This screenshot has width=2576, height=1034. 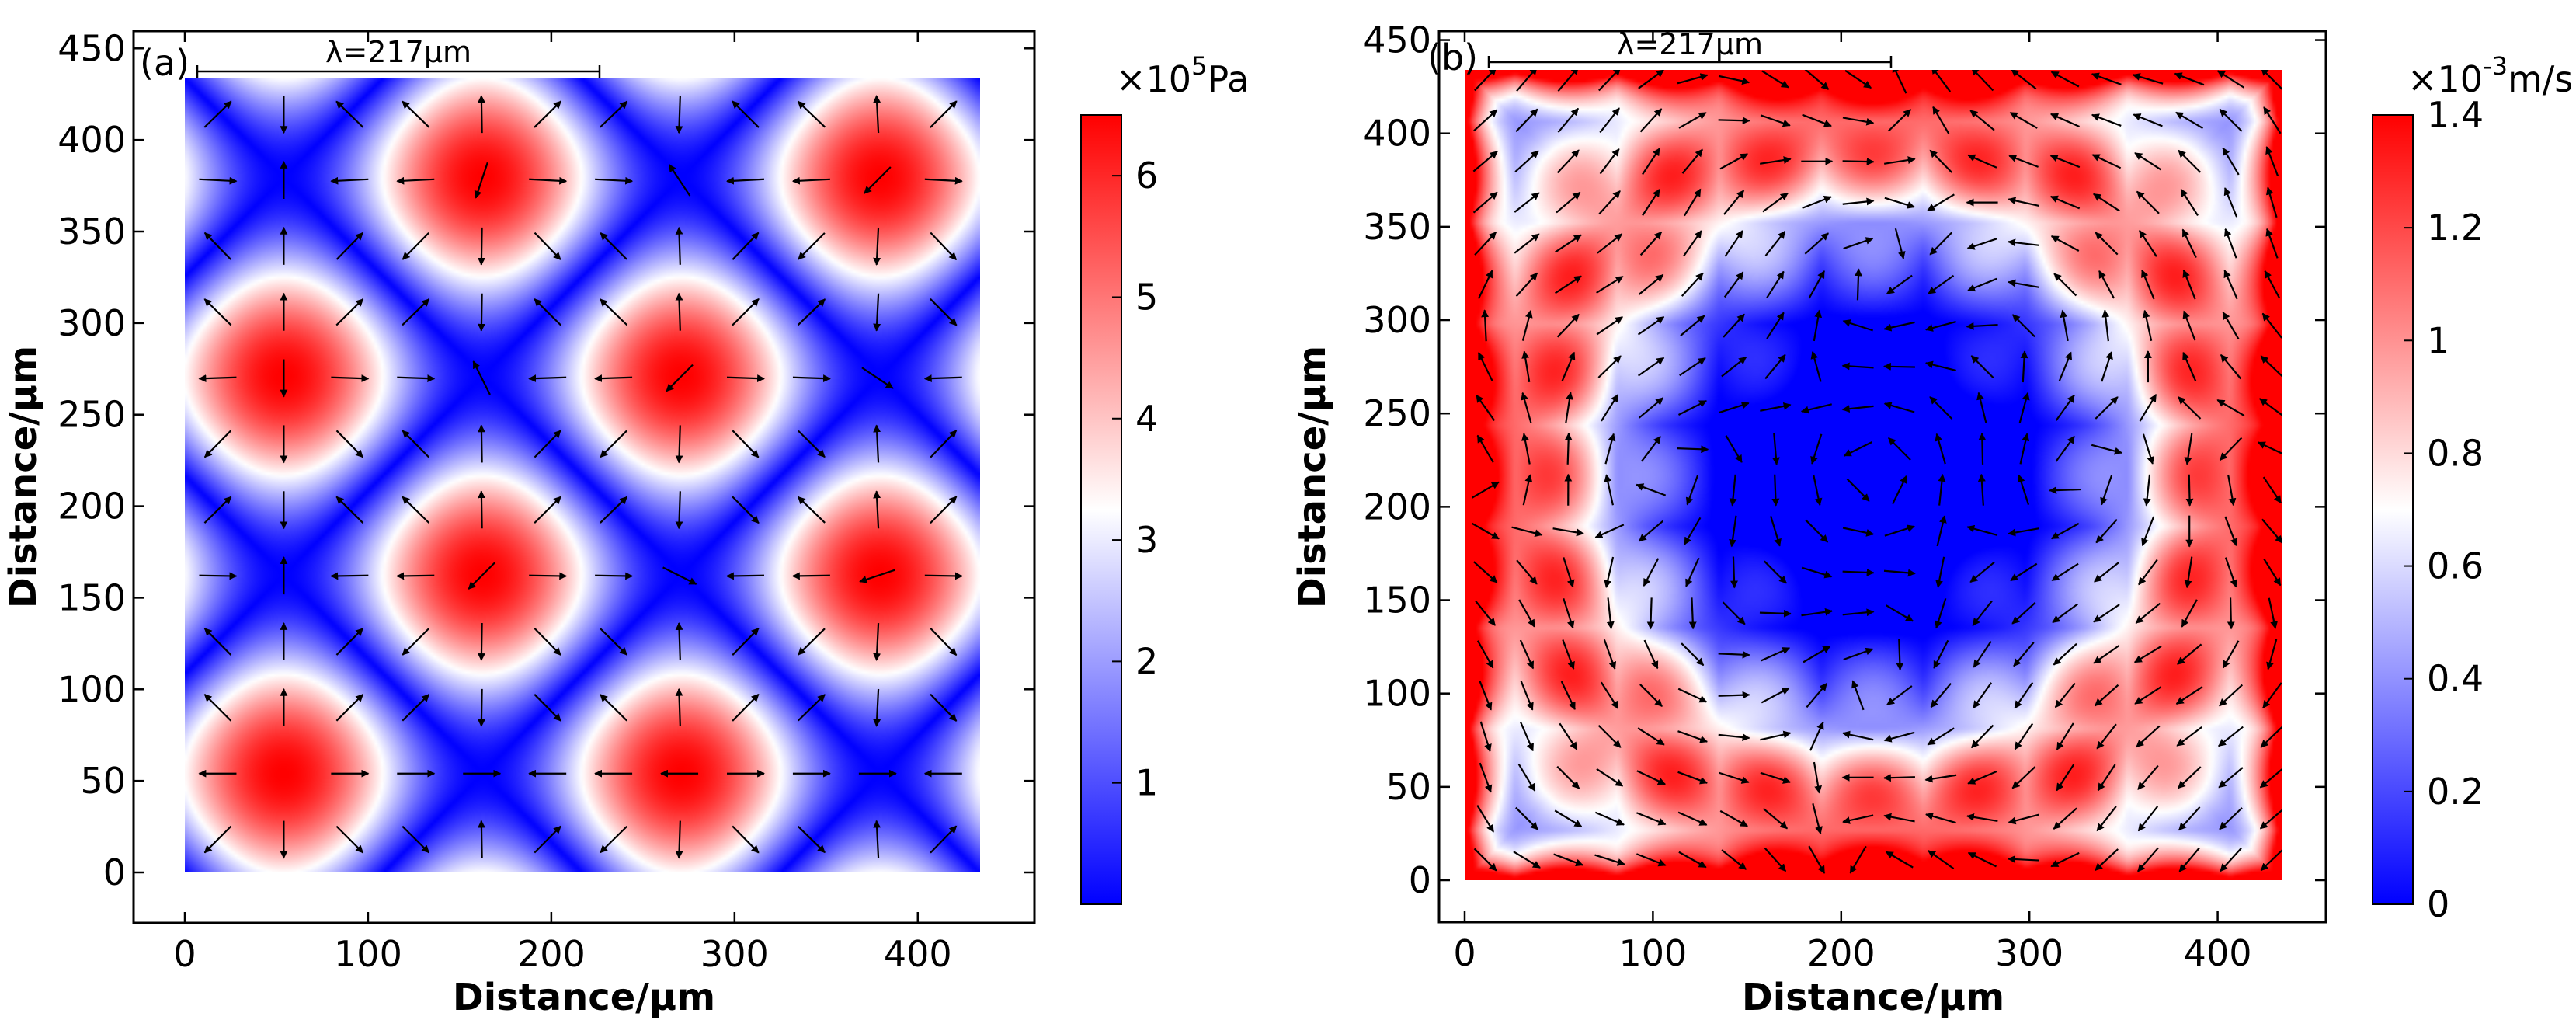 What do you see at coordinates (1397, 134) in the screenshot?
I see `y-tick-label: 400` at bounding box center [1397, 134].